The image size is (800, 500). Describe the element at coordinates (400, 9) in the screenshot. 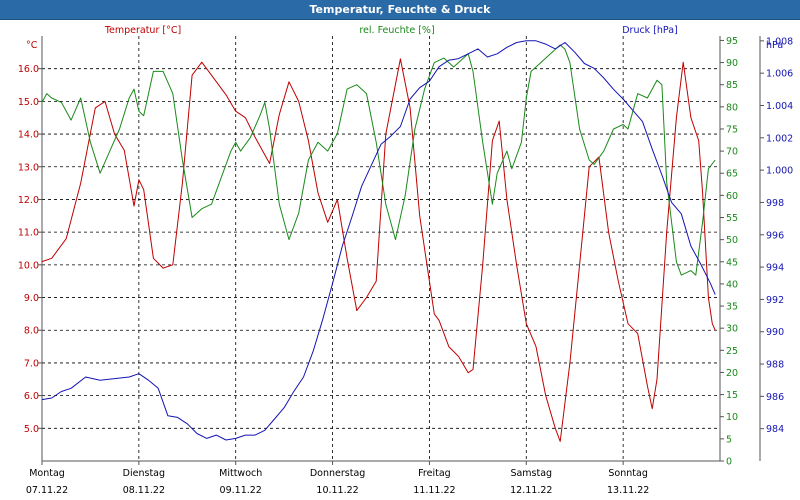

I see `window-title: Temperatur, Feuchte & Druck` at that location.